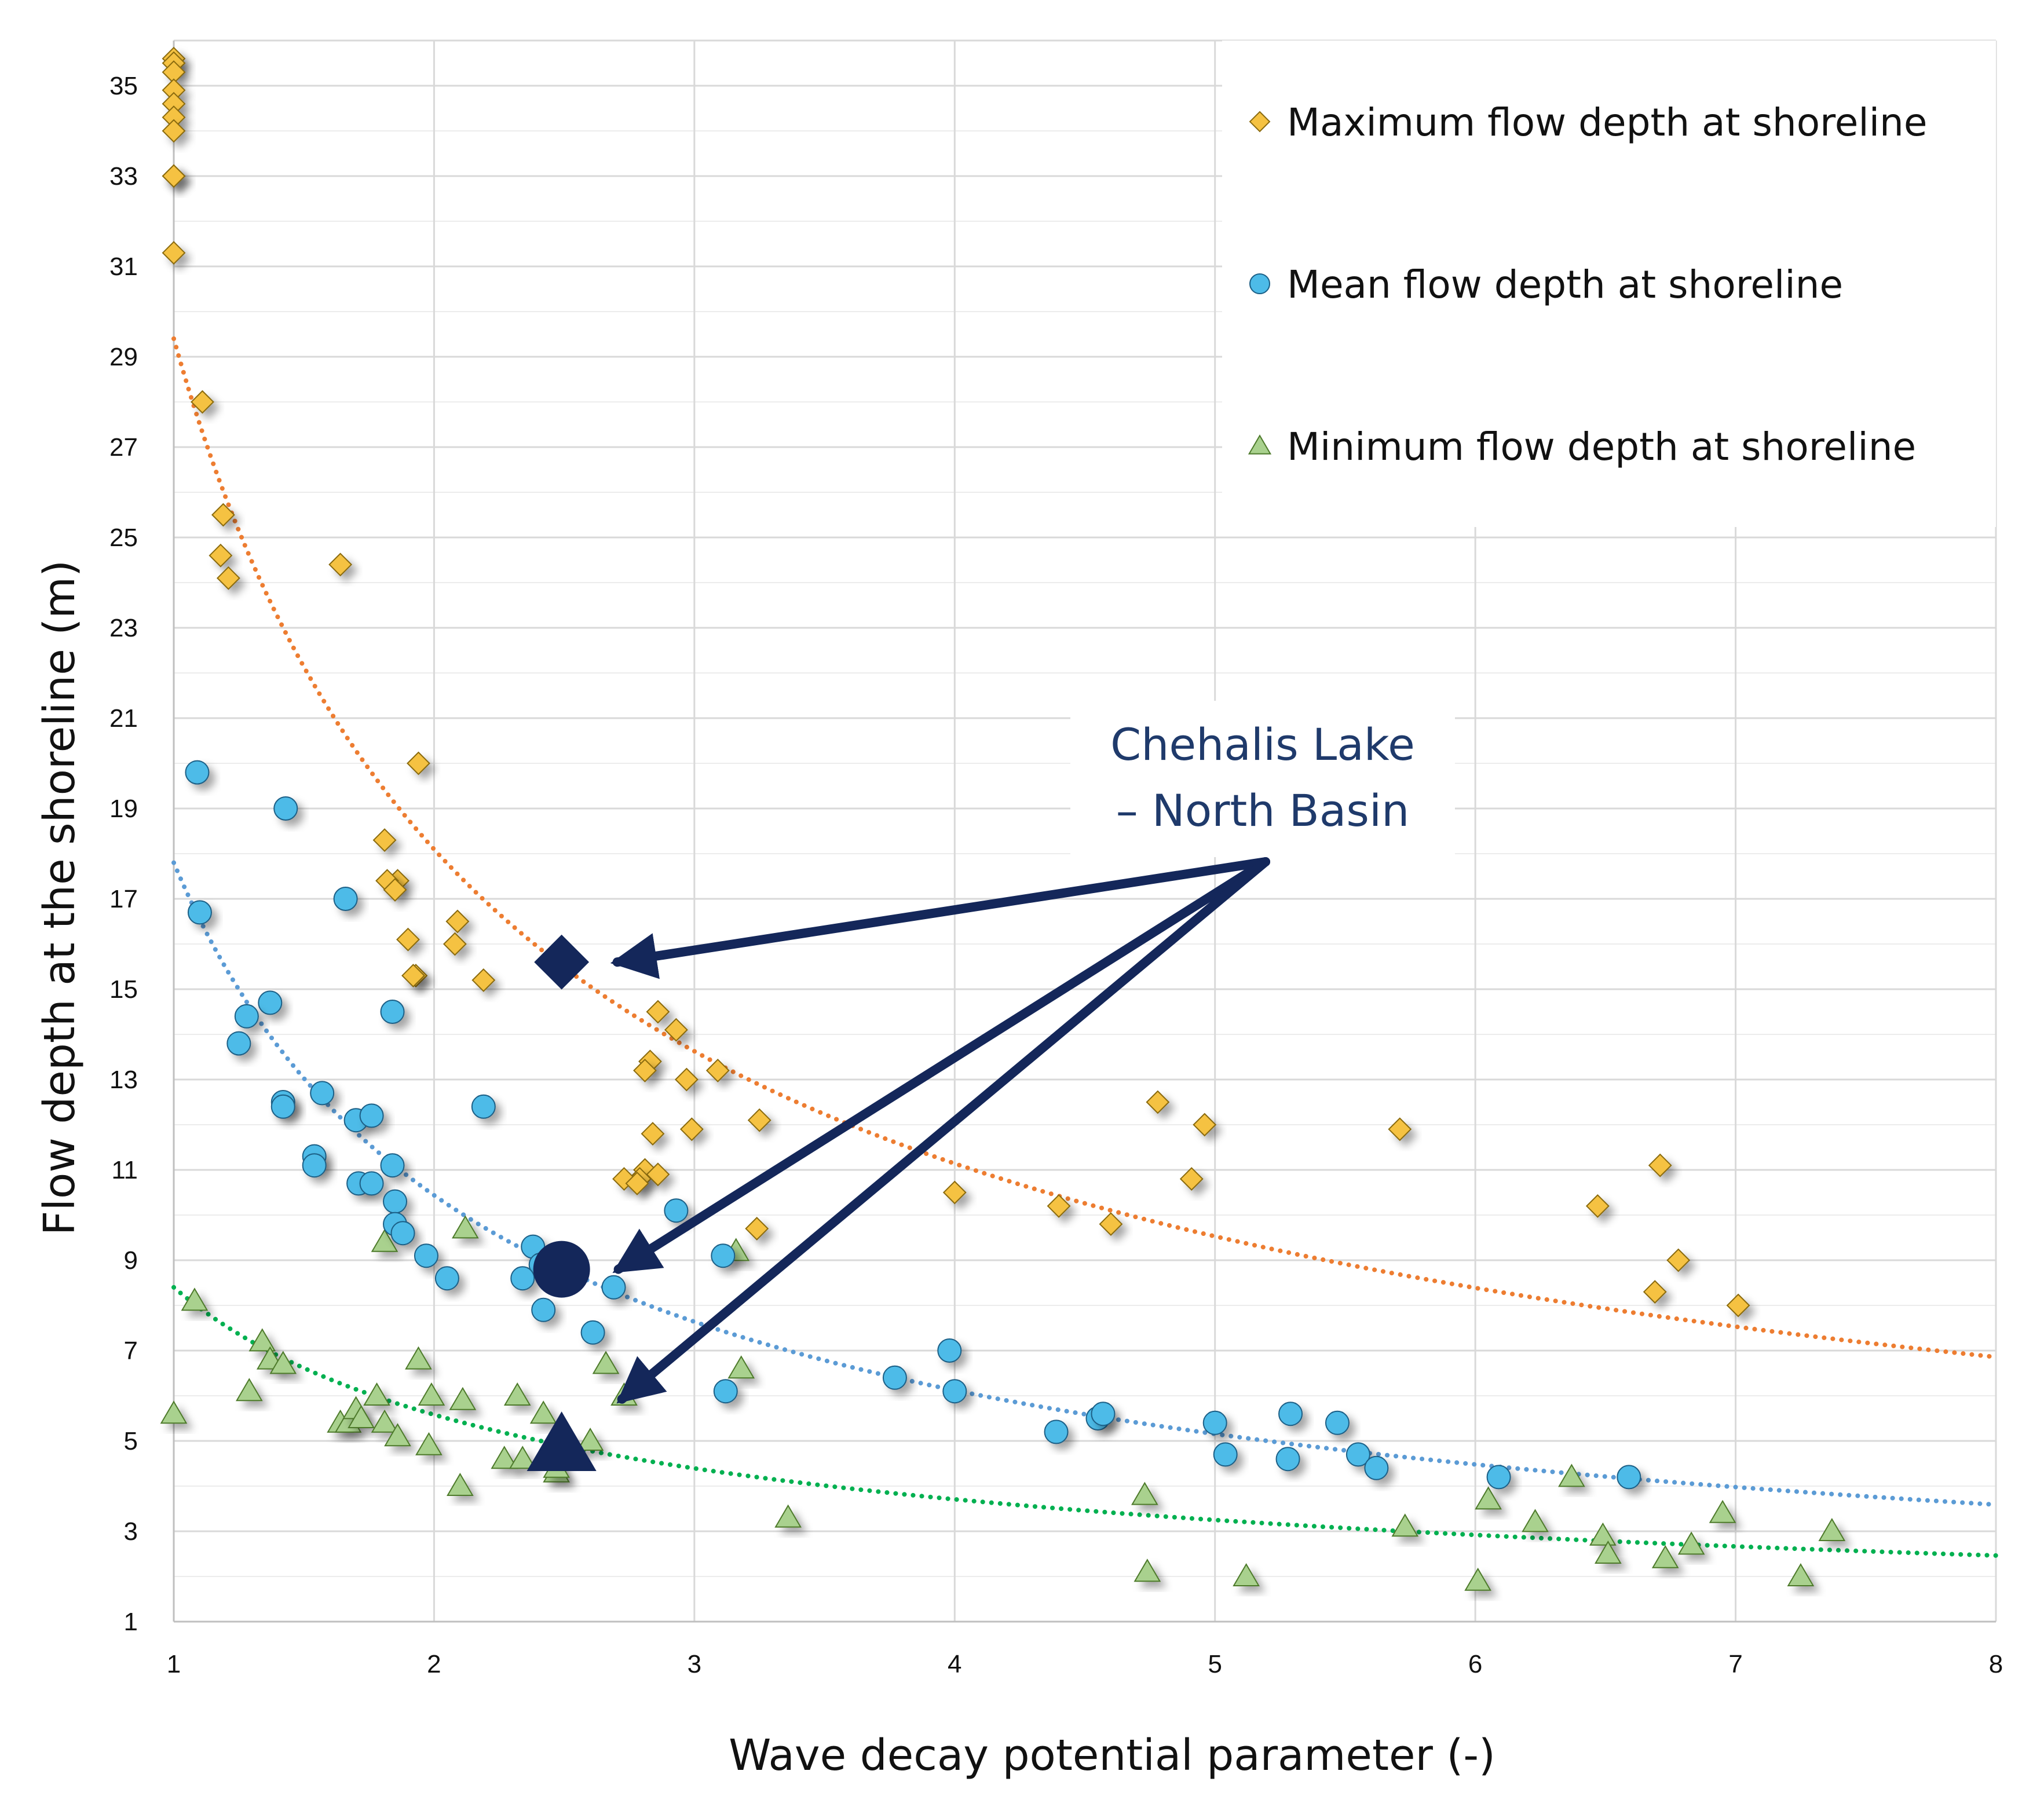 This screenshot has height=1800, width=2044. I want to click on y-tick-label: 9, so click(131, 1260).